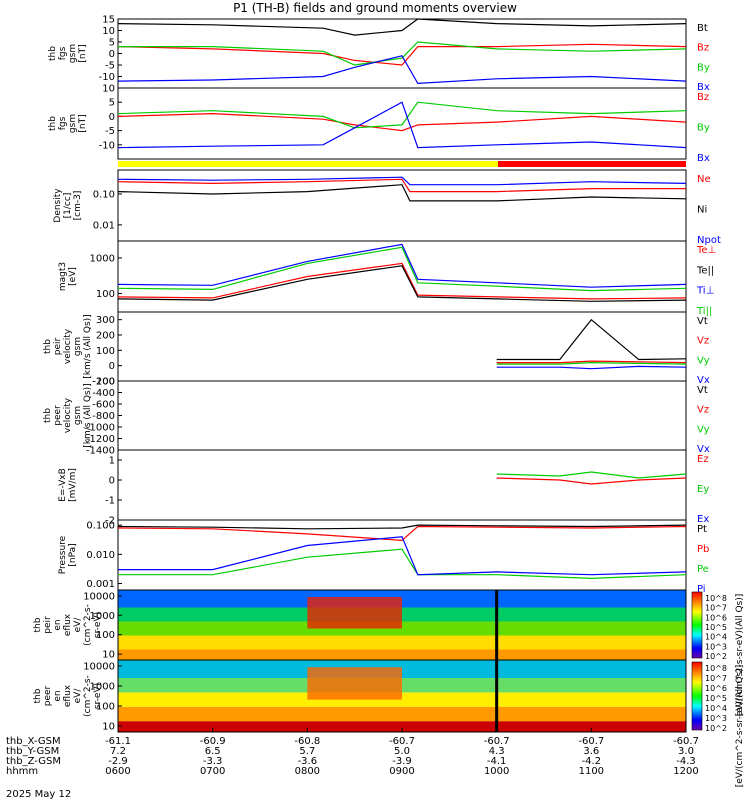 This screenshot has width=750, height=804. I want to click on legend-Pi: Pi, so click(701, 589).